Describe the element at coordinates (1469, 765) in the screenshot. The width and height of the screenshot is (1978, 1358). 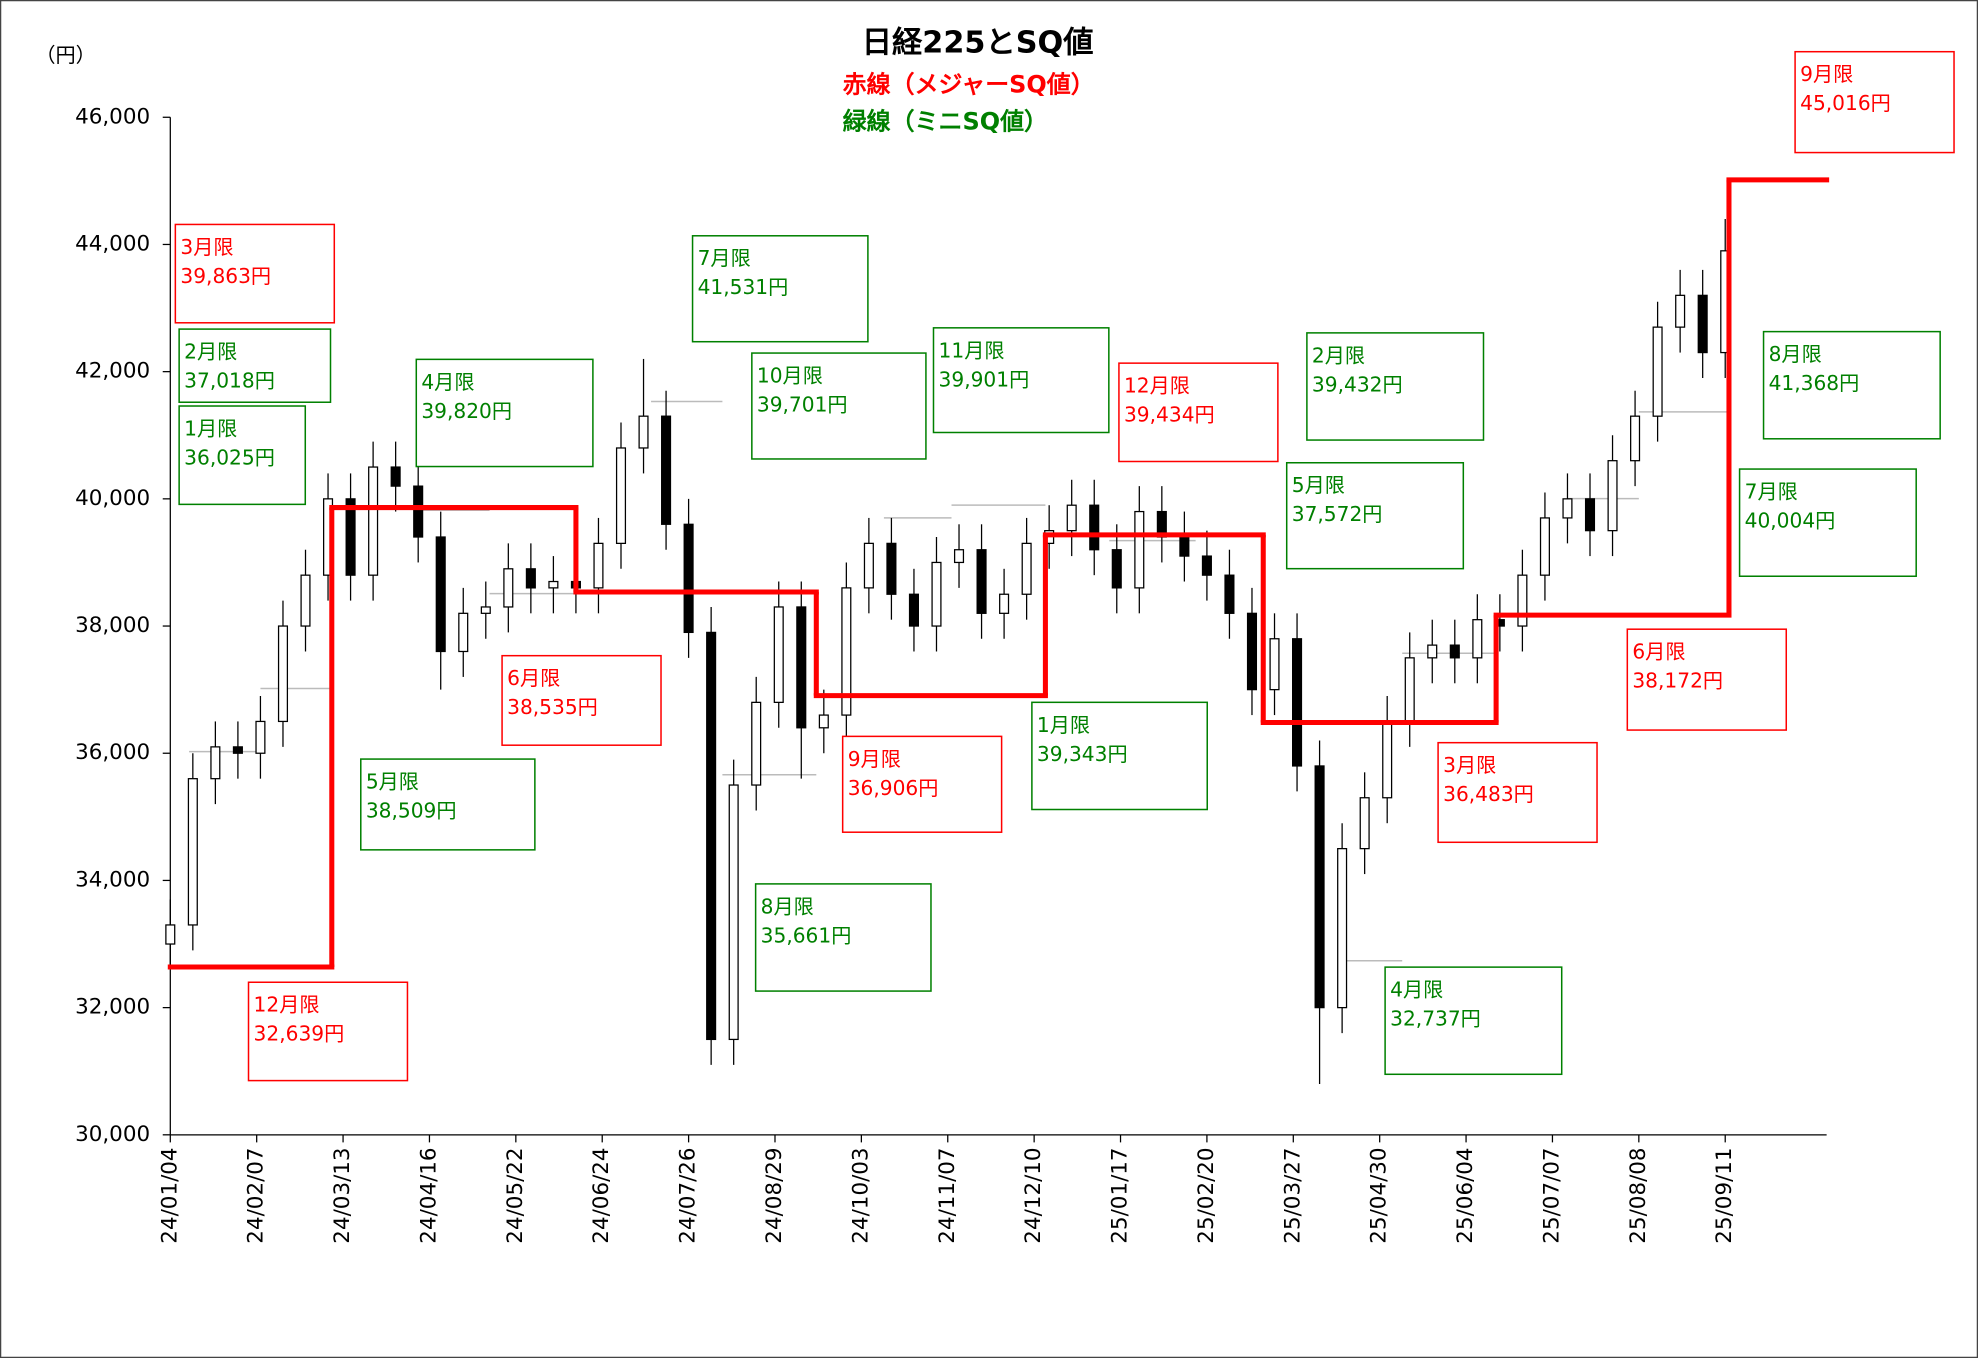
I see `annotation-label: 3月限` at that location.